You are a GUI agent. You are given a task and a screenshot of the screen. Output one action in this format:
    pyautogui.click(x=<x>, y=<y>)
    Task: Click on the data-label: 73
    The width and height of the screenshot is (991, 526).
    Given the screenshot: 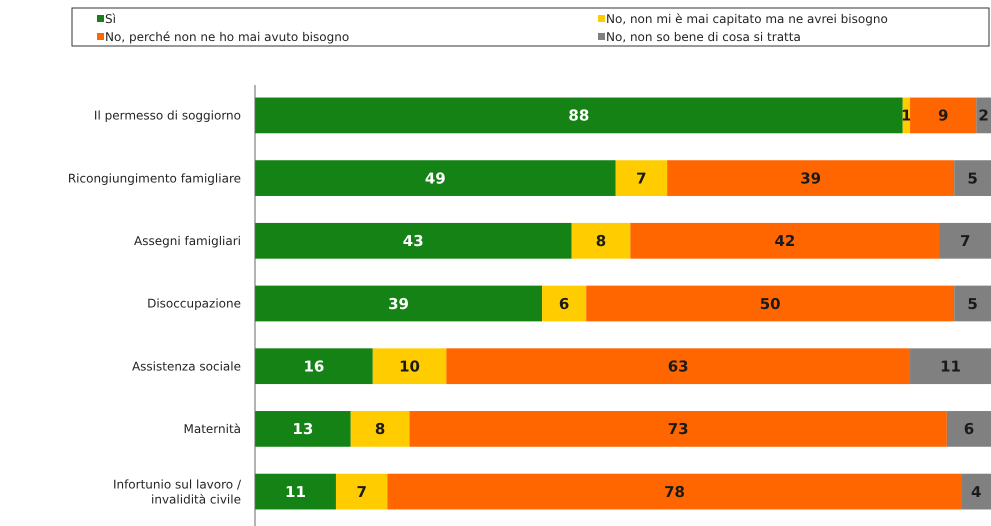 What is the action you would take?
    pyautogui.click(x=678, y=429)
    